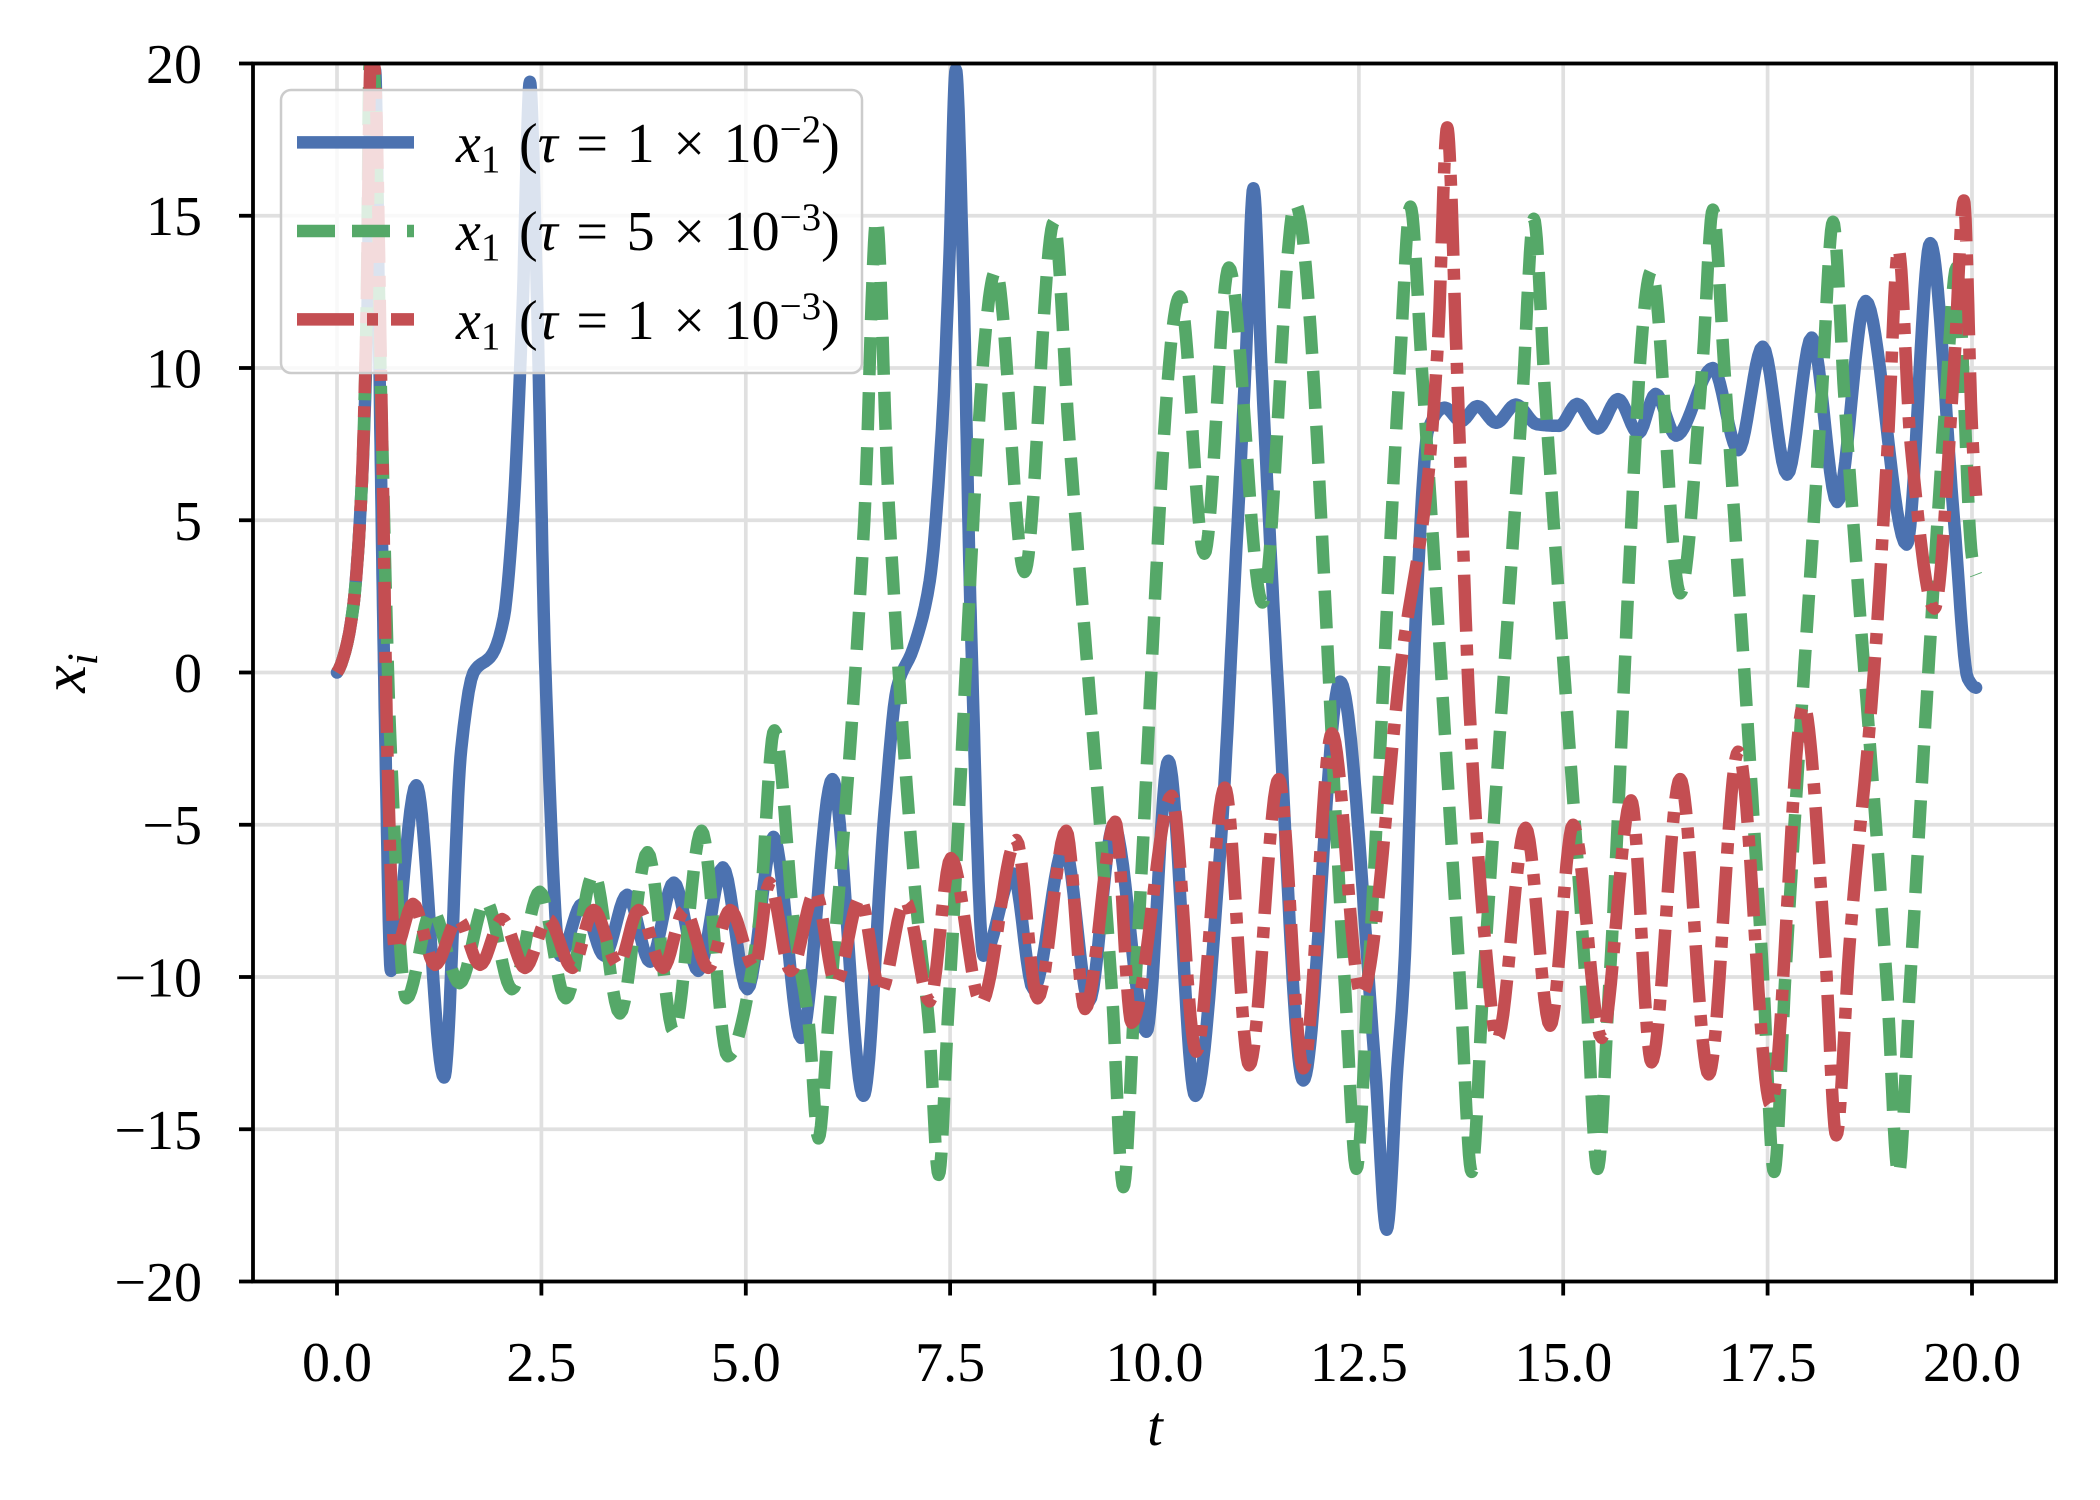 The image size is (2100, 1500). Describe the element at coordinates (647, 144) in the screenshot. I see `svg-text: x1 (τ = 1 × 10−2)` at that location.